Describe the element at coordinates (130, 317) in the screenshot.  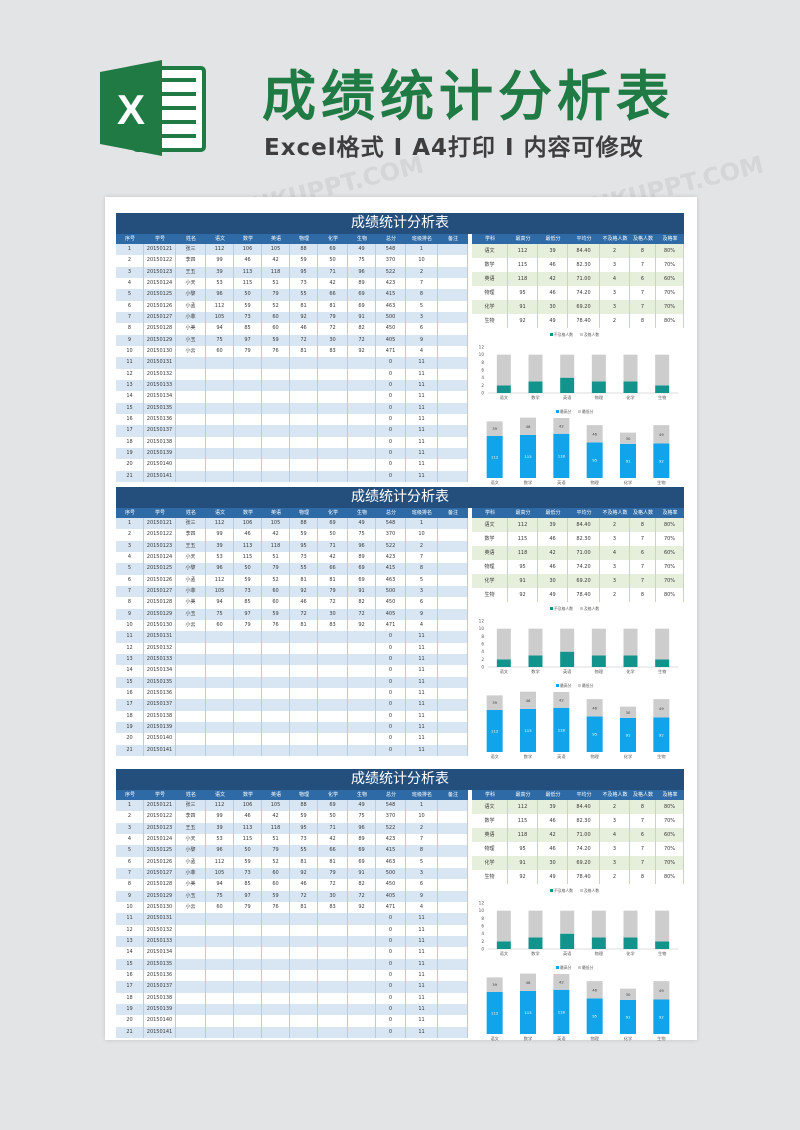
I see `table-cell: 7` at that location.